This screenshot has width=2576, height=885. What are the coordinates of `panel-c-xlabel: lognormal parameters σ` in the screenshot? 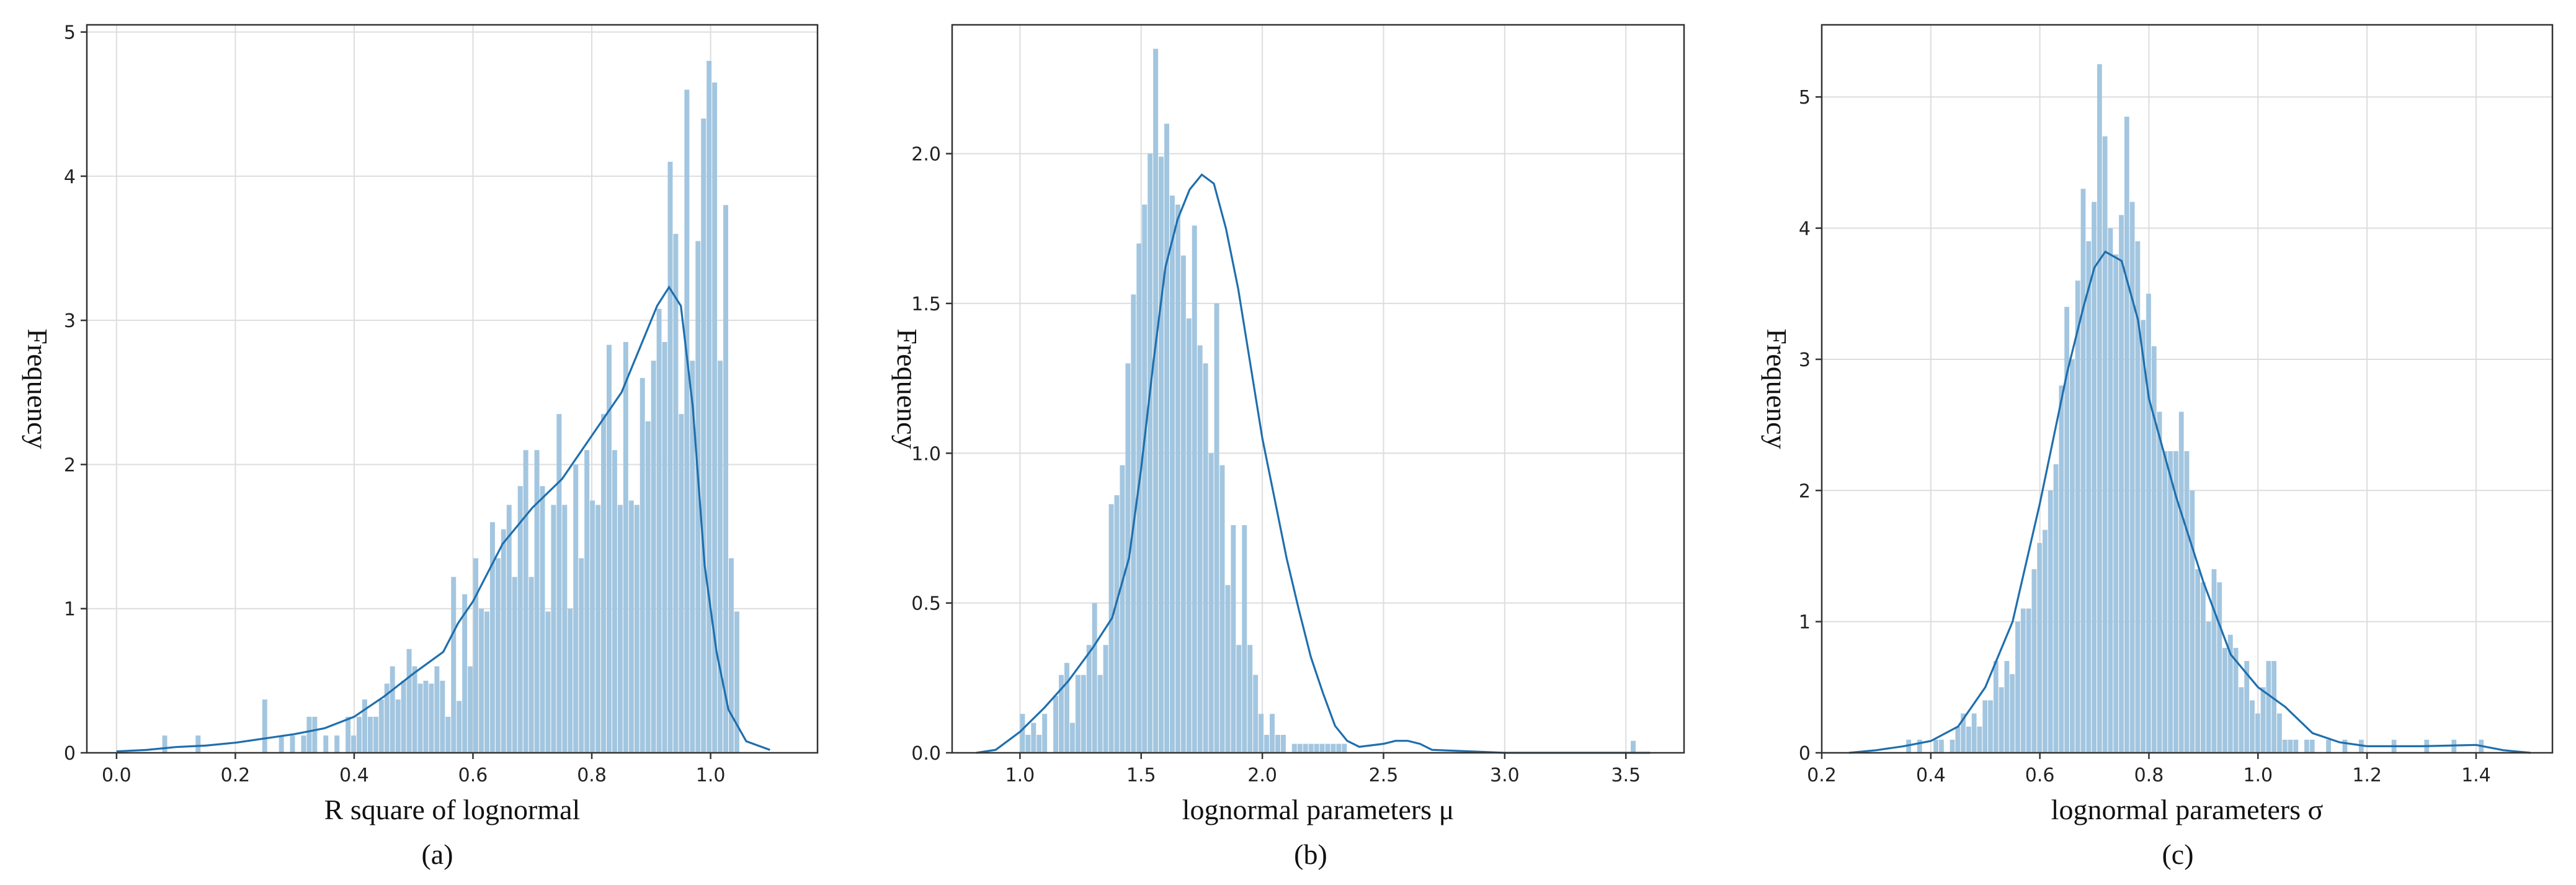 It's located at (2188, 809).